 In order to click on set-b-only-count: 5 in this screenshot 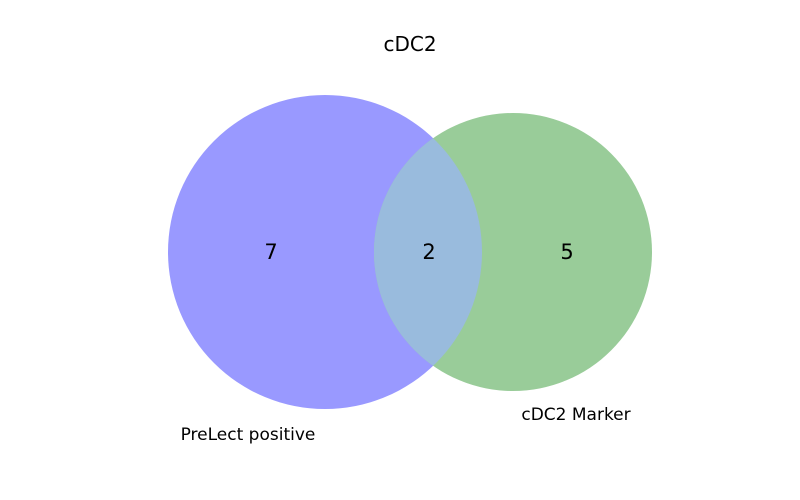, I will do `click(566, 252)`.